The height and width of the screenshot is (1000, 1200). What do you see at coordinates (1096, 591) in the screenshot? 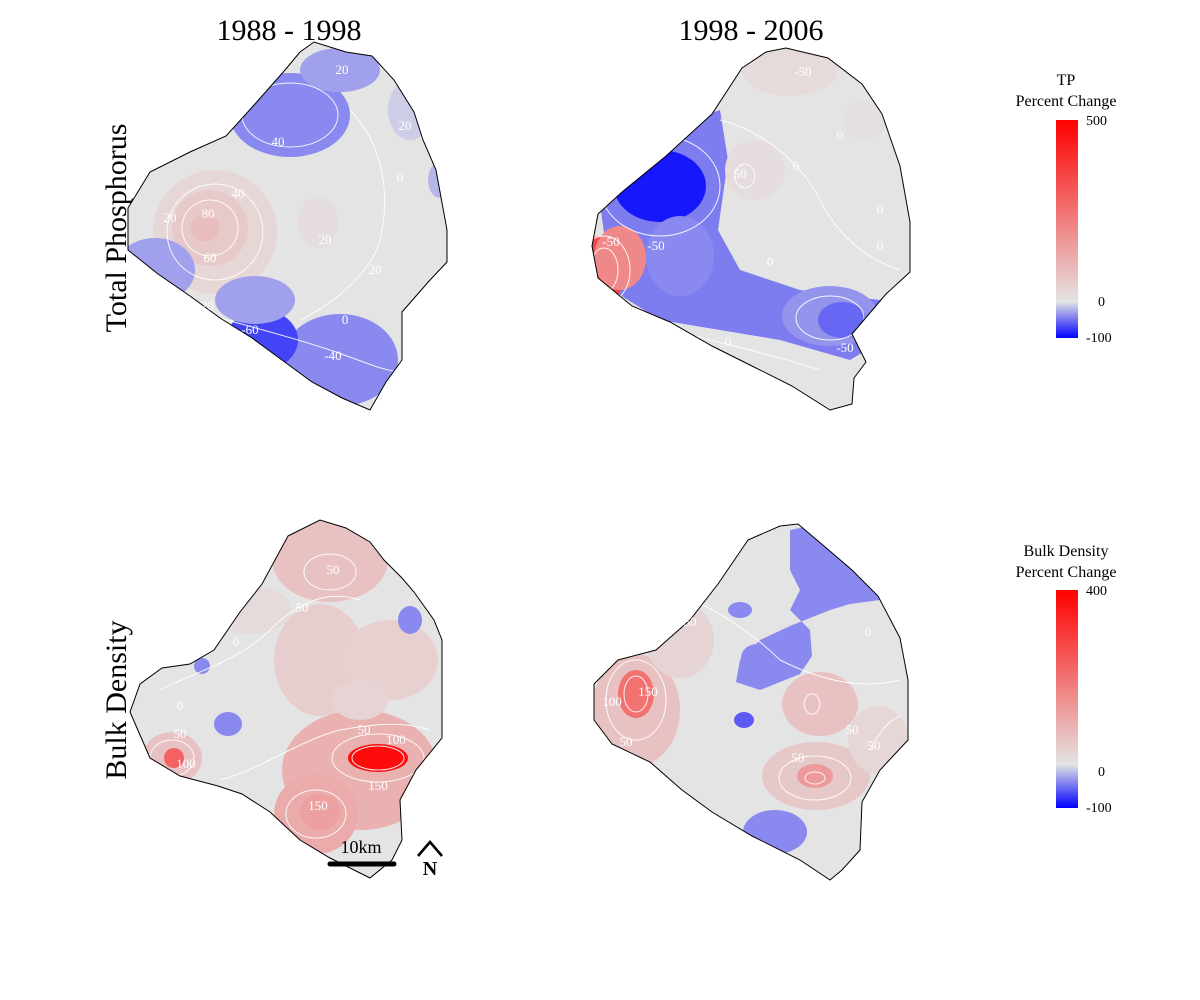
I see `legend-tick-max: 400` at bounding box center [1096, 591].